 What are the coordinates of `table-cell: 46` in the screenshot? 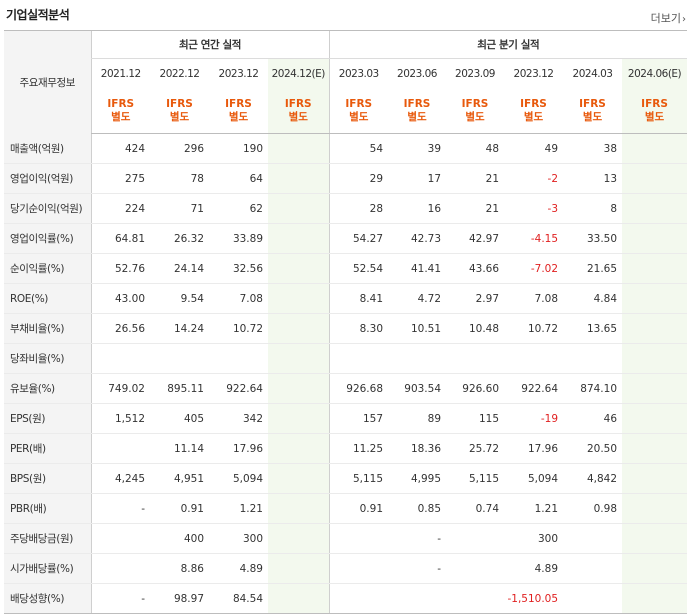 It's located at (593, 418).